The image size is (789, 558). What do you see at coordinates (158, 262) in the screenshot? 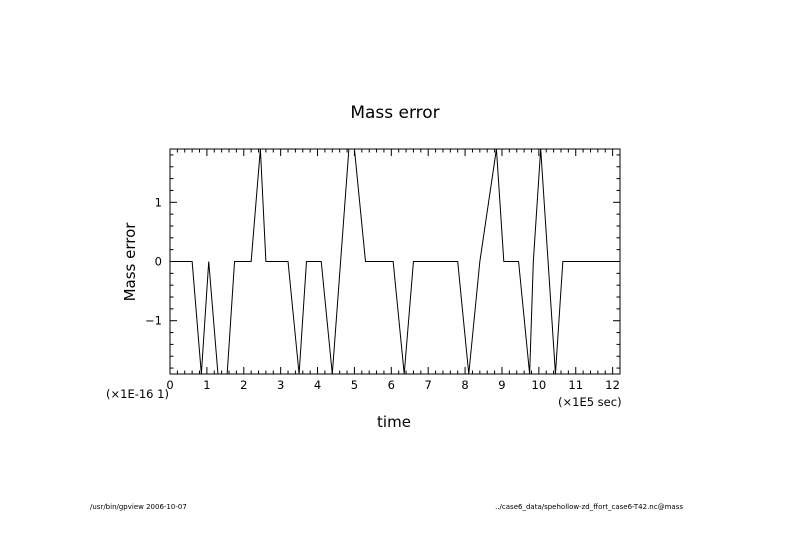
I see `y-tick-label: 0` at bounding box center [158, 262].